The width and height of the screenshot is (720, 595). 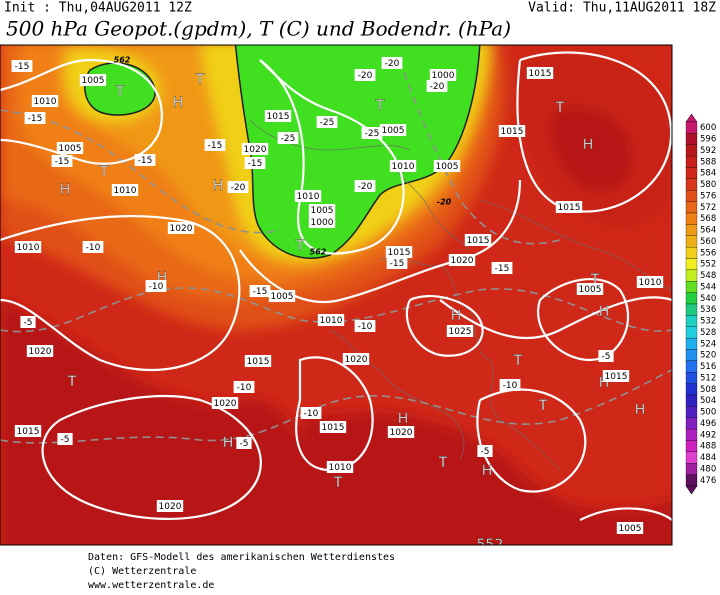 What do you see at coordinates (708, 196) in the screenshot?
I see `legend-label: 576` at bounding box center [708, 196].